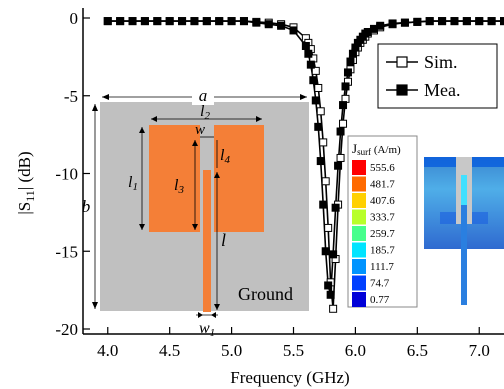 The width and height of the screenshot is (504, 389). Describe the element at coordinates (24, 208) in the screenshot. I see `y-axis-label-main: |S` at that location.